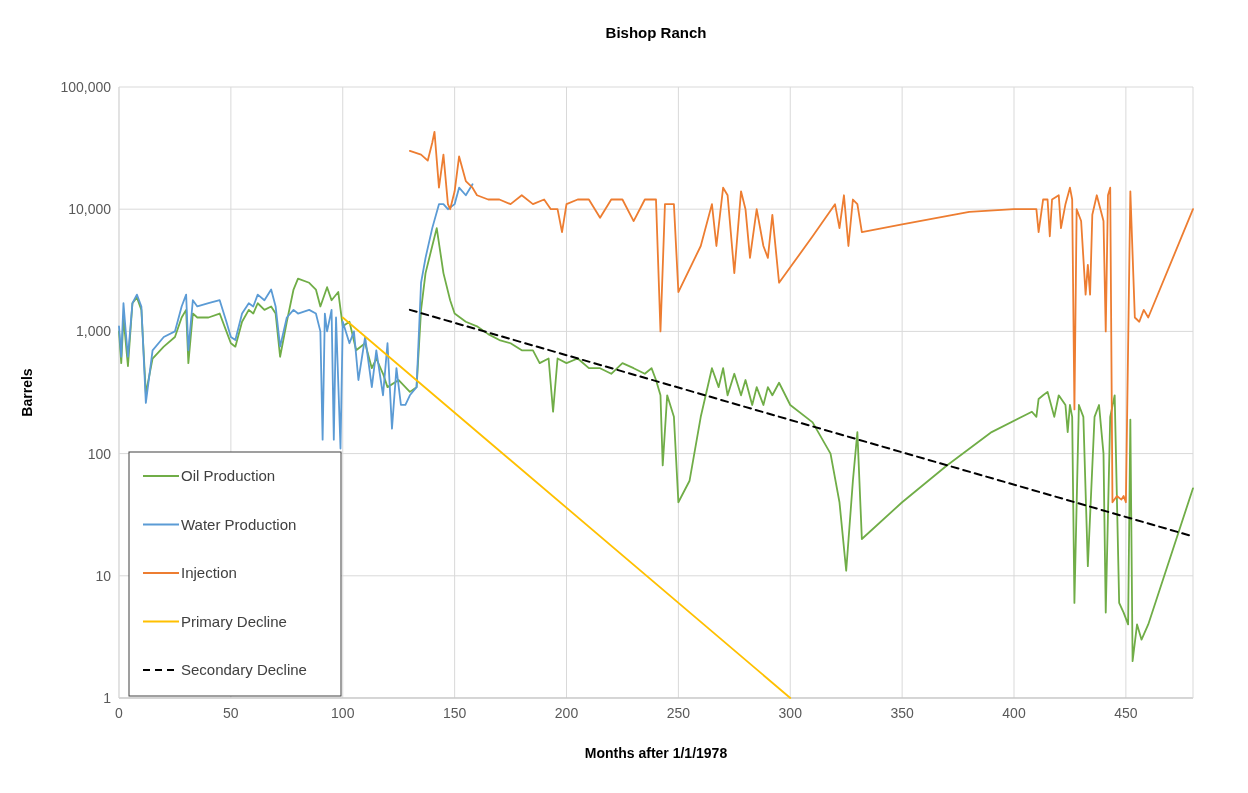 The height and width of the screenshot is (793, 1248). What do you see at coordinates (231, 713) in the screenshot?
I see `x-tick-label: 50` at bounding box center [231, 713].